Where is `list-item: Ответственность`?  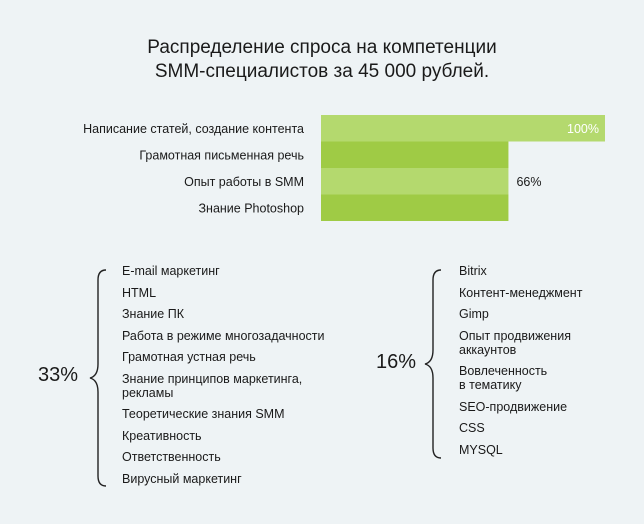
list-item: Ответственность is located at coordinates (171, 457).